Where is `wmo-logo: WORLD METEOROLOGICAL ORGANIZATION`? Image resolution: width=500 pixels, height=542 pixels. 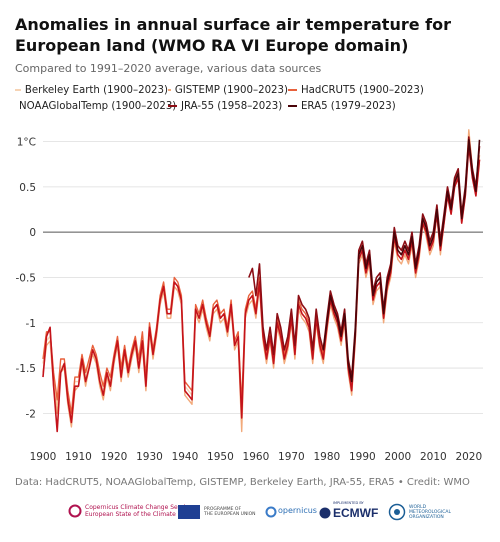
wmo-logo: WORLD METEOROLOGICAL ORGANIZATION is located at coordinates (430, 512).